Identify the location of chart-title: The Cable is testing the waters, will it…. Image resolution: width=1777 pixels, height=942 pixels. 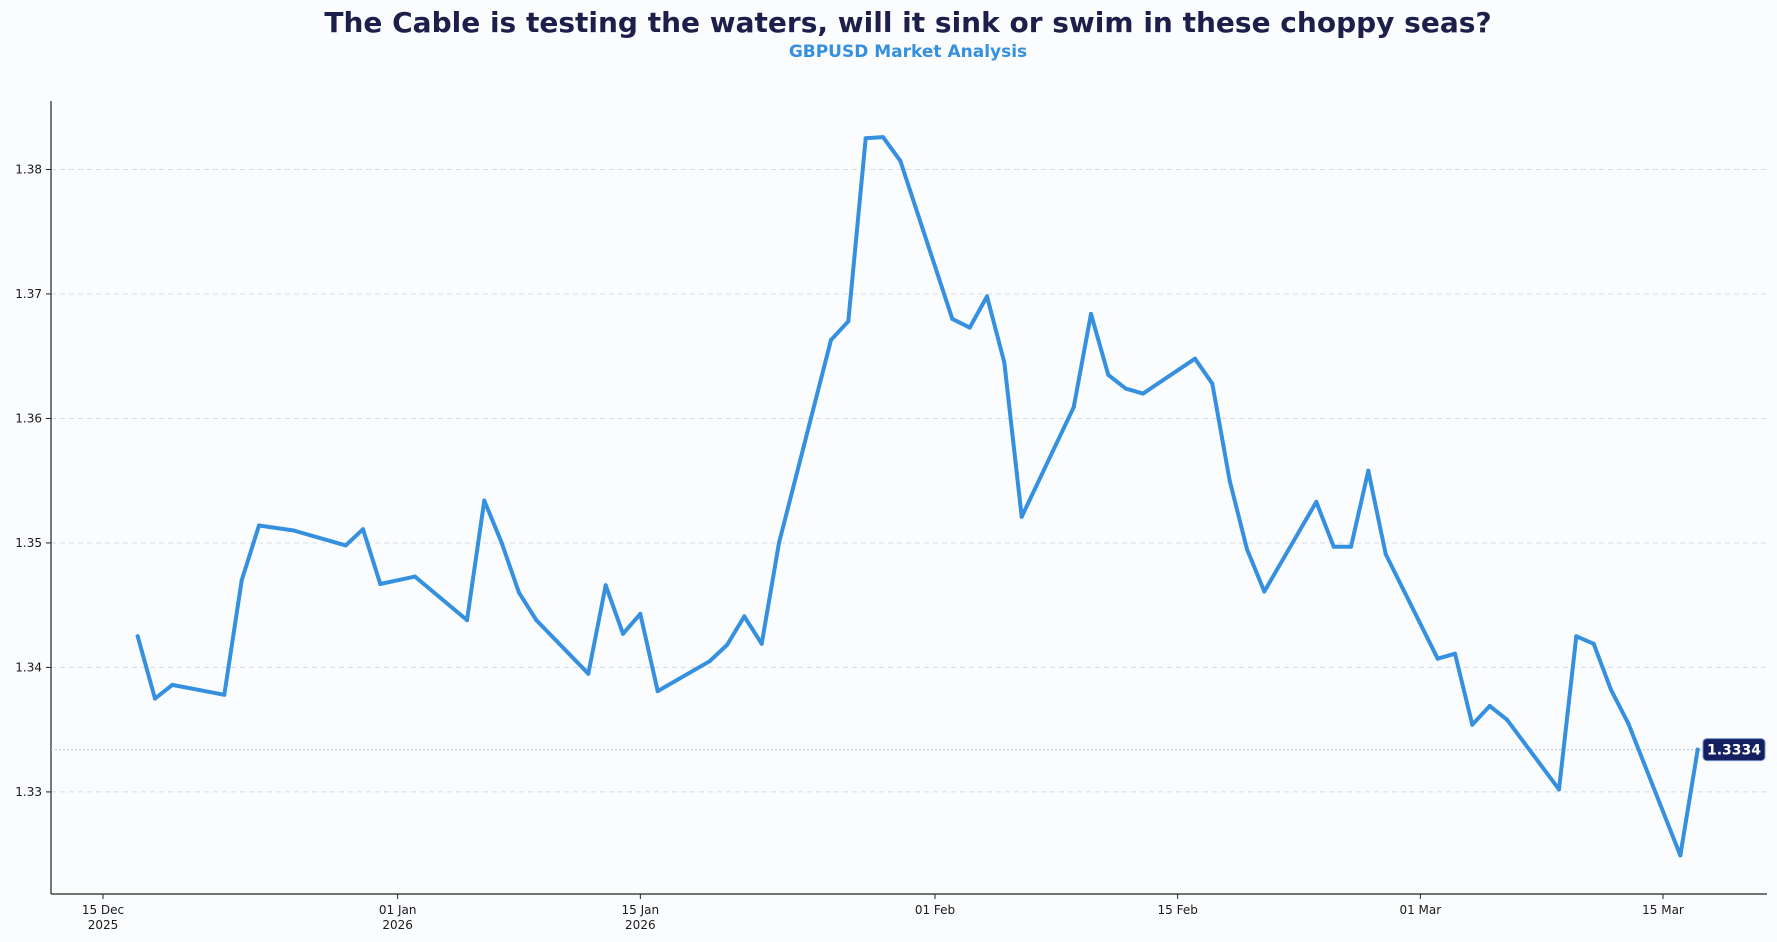
(907, 22).